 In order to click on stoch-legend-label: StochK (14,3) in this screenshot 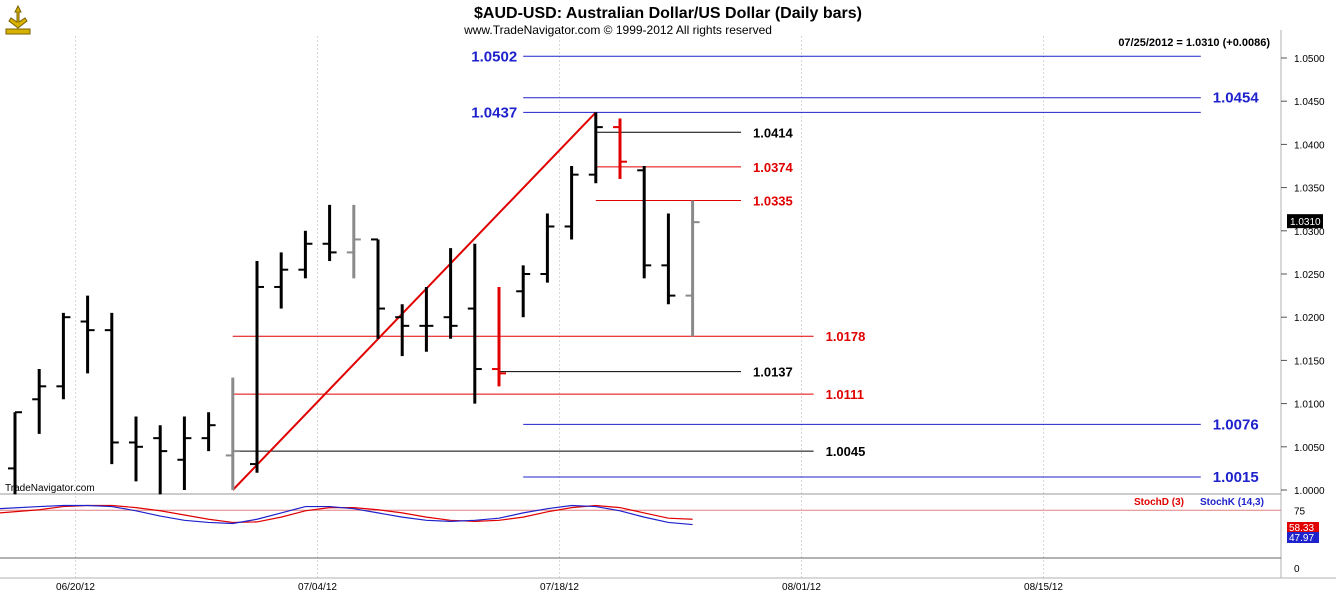, I will do `click(1232, 502)`.